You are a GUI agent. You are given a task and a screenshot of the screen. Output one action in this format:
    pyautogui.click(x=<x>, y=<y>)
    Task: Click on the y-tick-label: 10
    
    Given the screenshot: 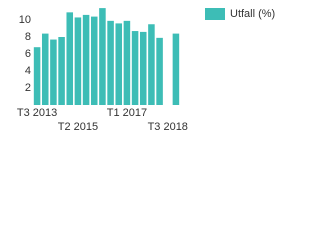 What is the action you would take?
    pyautogui.click(x=25, y=20)
    